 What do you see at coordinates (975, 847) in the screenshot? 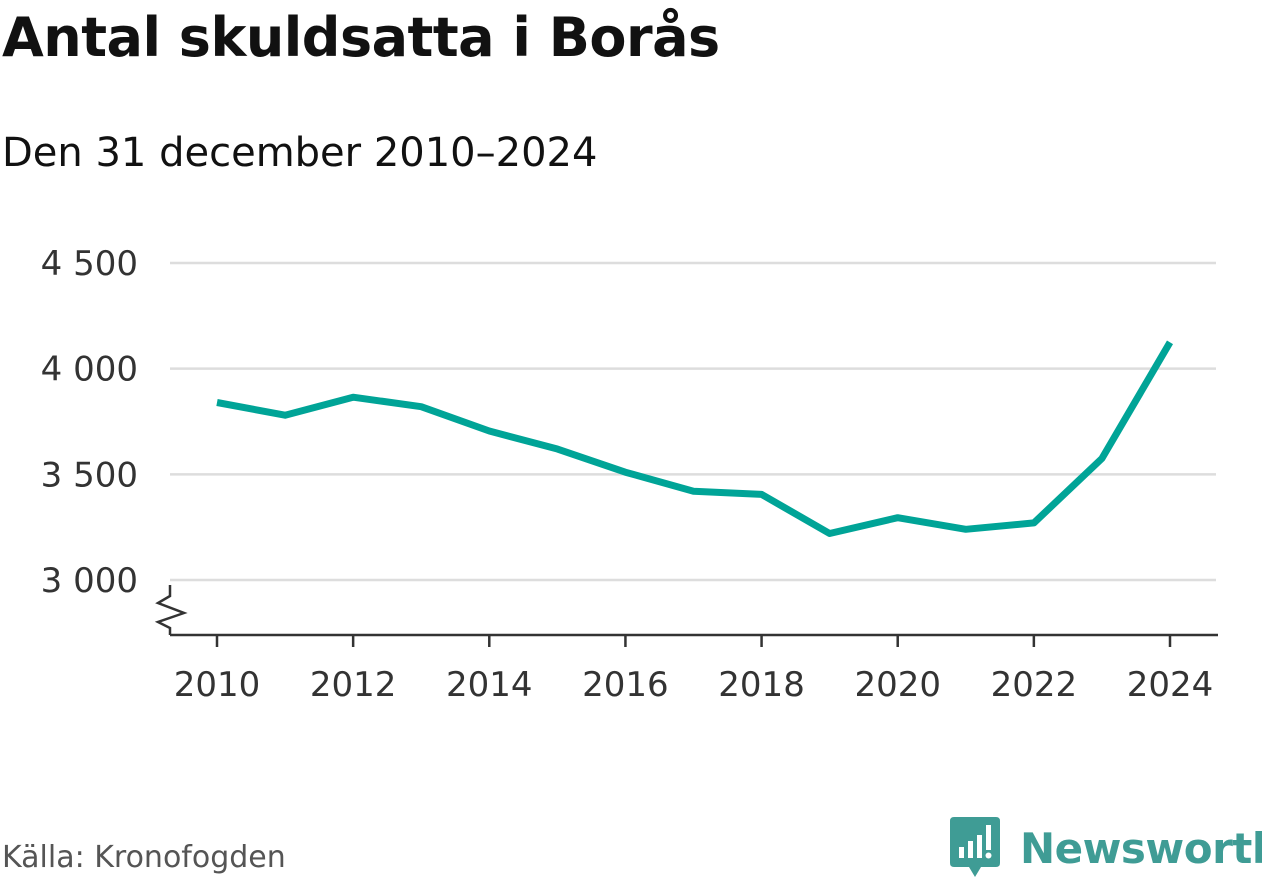
I see `newsworthy-logo-icon` at bounding box center [975, 847].